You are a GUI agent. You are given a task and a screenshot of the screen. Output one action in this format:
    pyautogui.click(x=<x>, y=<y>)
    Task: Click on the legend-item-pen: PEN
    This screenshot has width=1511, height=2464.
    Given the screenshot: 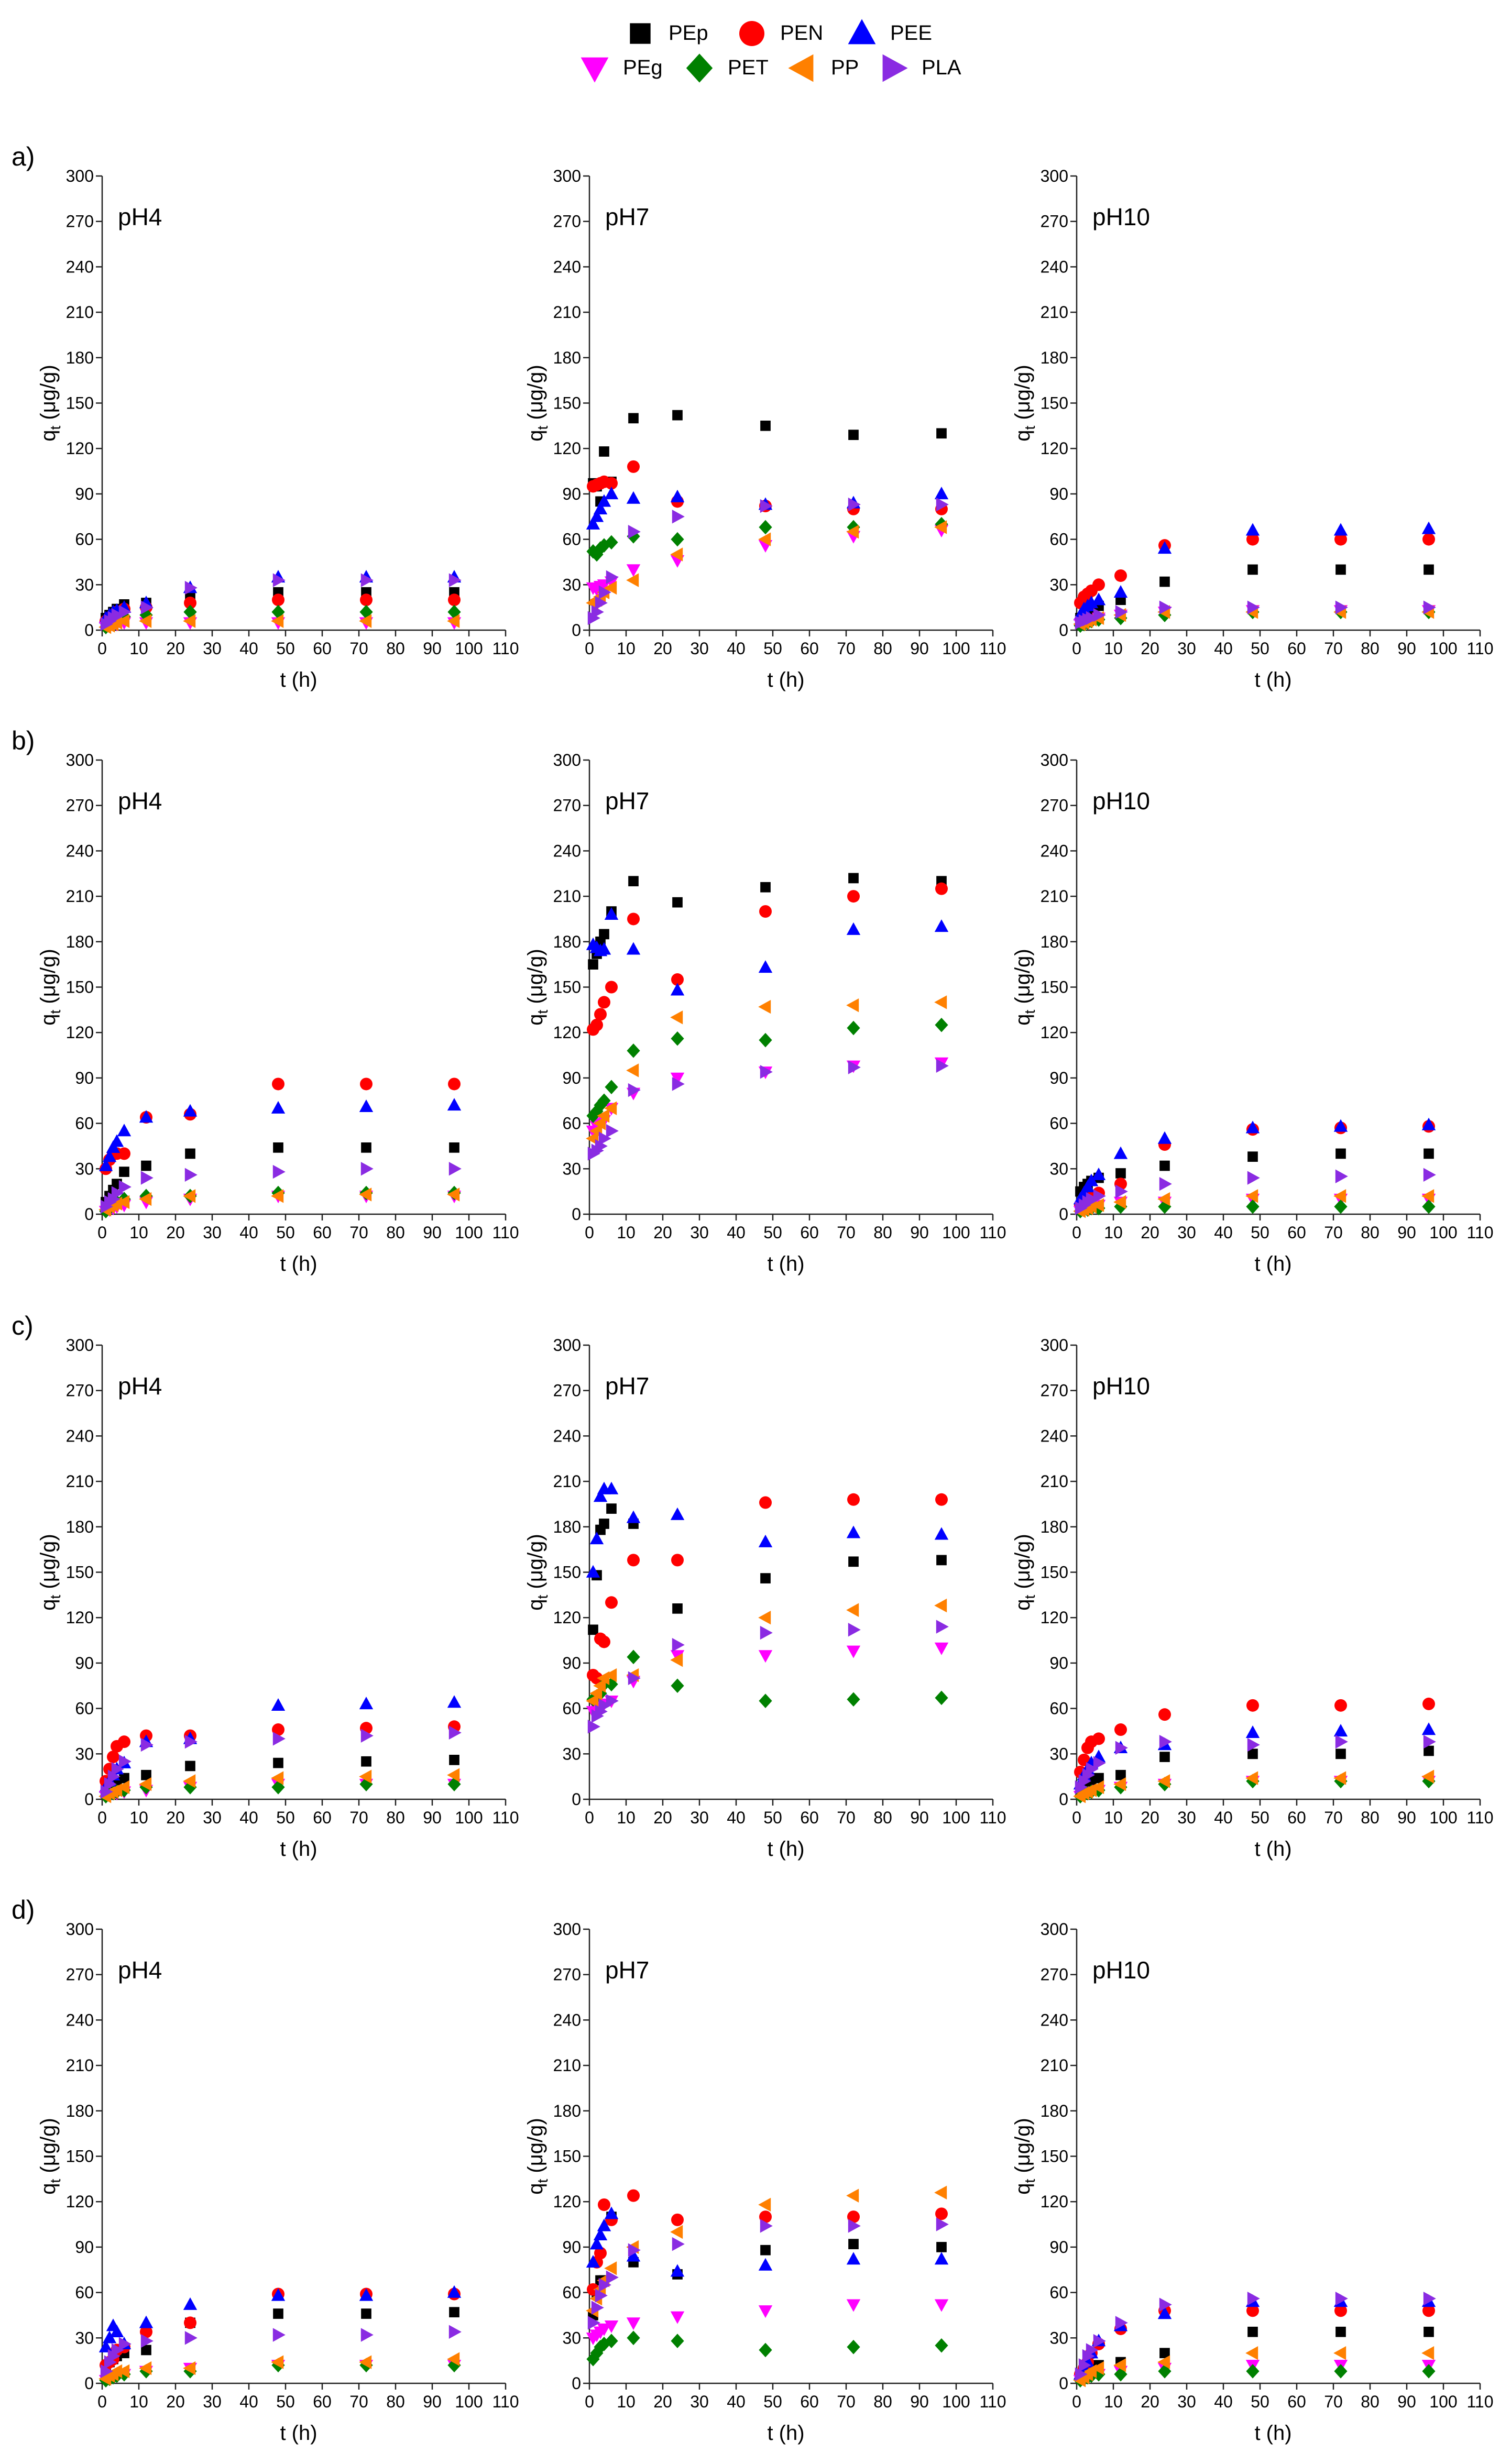 What is the action you would take?
    pyautogui.click(x=781, y=34)
    